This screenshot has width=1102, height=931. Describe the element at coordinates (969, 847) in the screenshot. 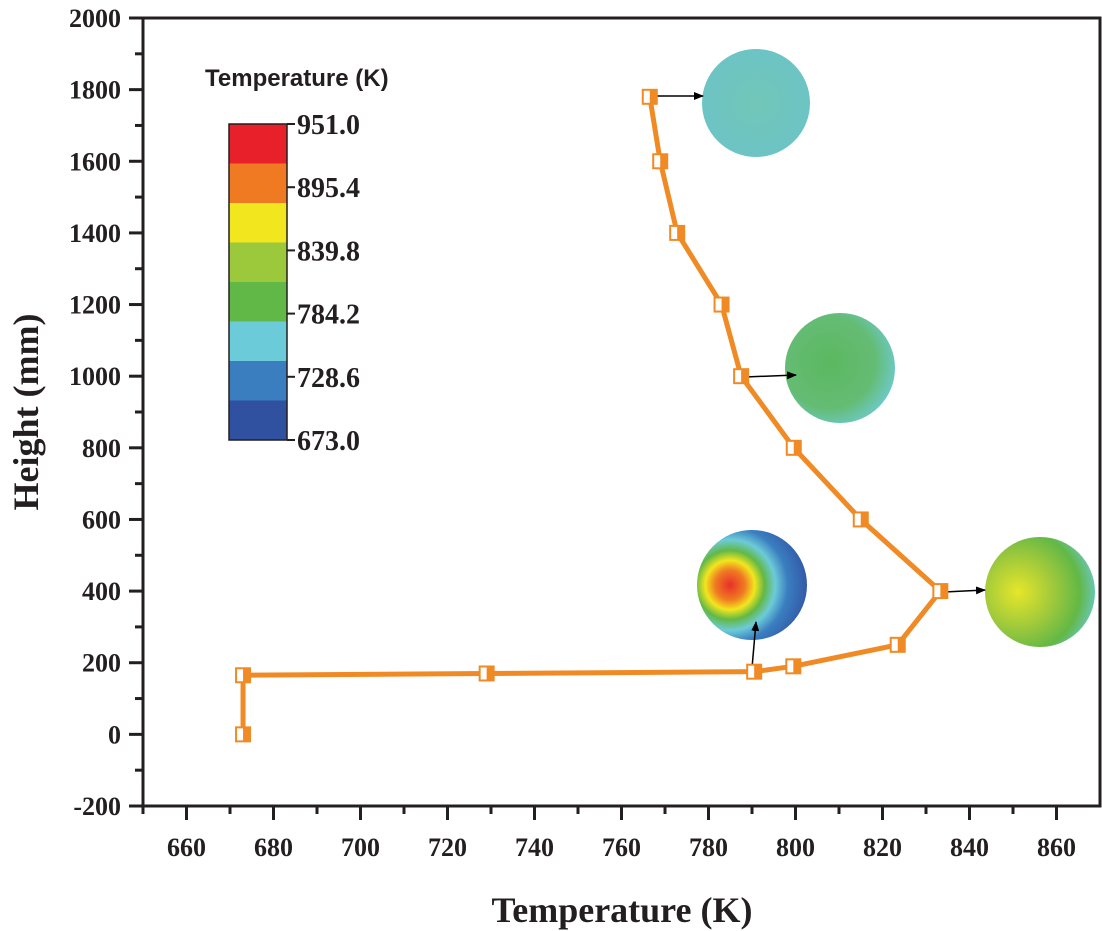

I see `x-tick-label: 840` at that location.